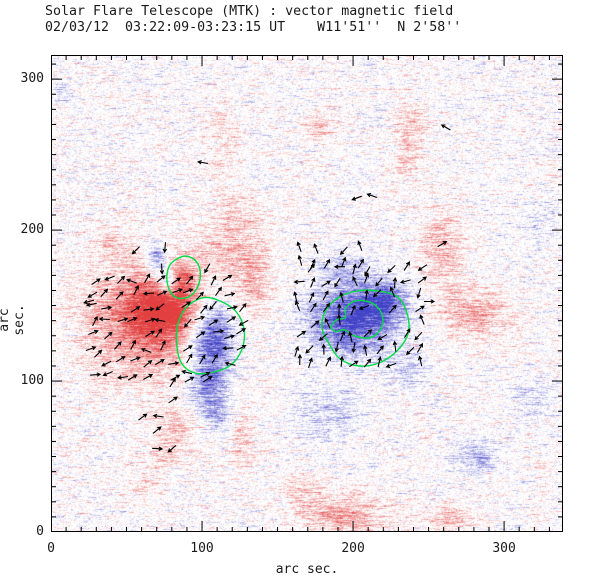 The height and width of the screenshot is (585, 612). What do you see at coordinates (40, 531) in the screenshot?
I see `y-tick-label: 0` at bounding box center [40, 531].